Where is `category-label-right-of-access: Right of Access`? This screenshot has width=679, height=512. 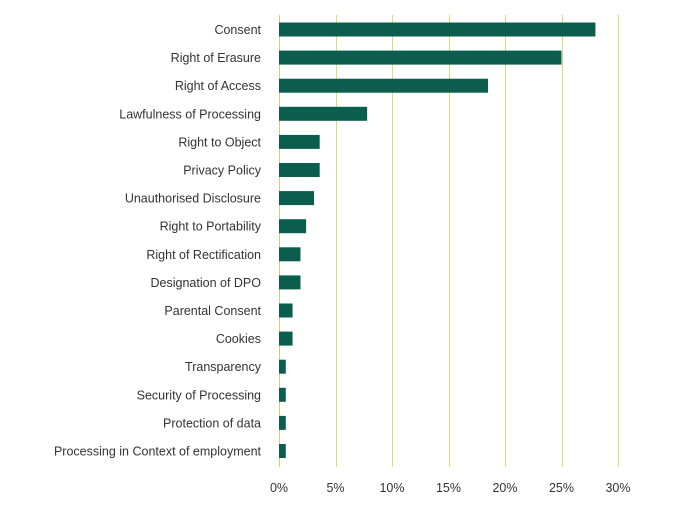
category-label-right-of-access: Right of Access is located at coordinates (218, 86).